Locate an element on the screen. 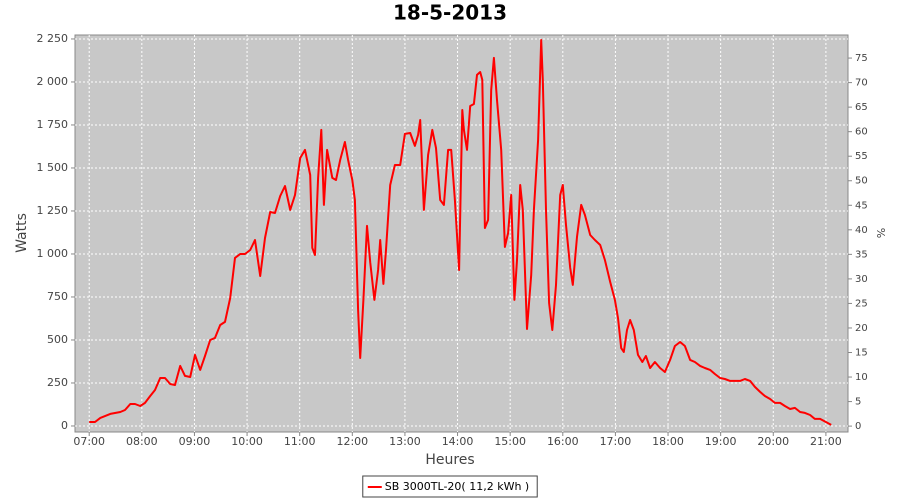 This screenshot has width=900, height=500. x-tick-label: 08:00 is located at coordinates (142, 441).